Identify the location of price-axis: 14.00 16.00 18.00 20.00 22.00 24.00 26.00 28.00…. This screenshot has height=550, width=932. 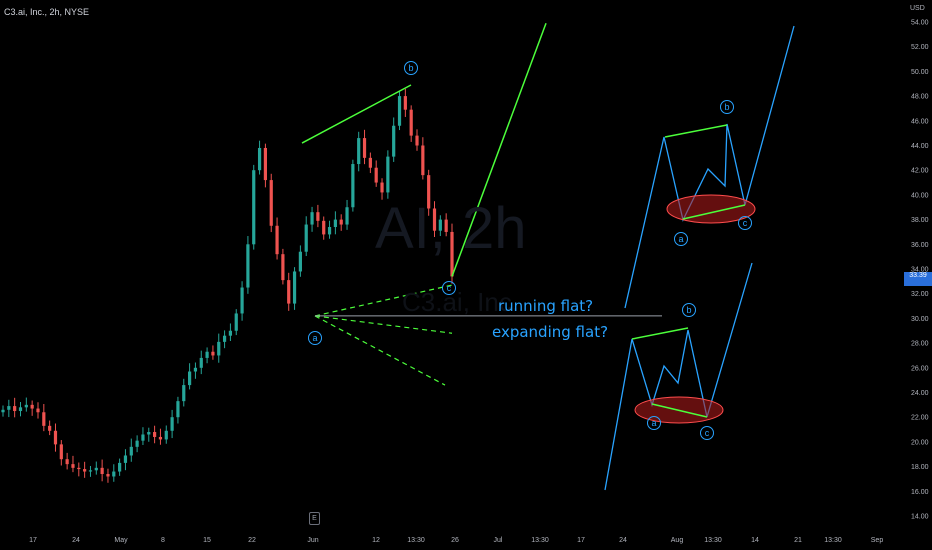
(920, 270).